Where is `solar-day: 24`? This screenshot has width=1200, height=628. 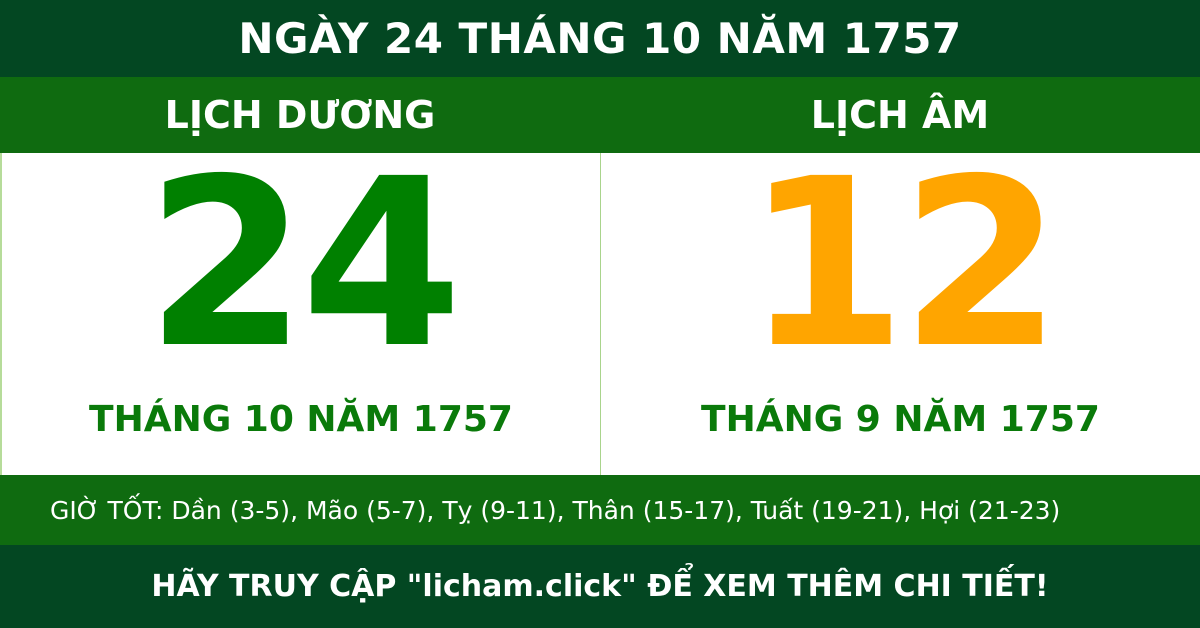 solar-day: 24 is located at coordinates (304, 264).